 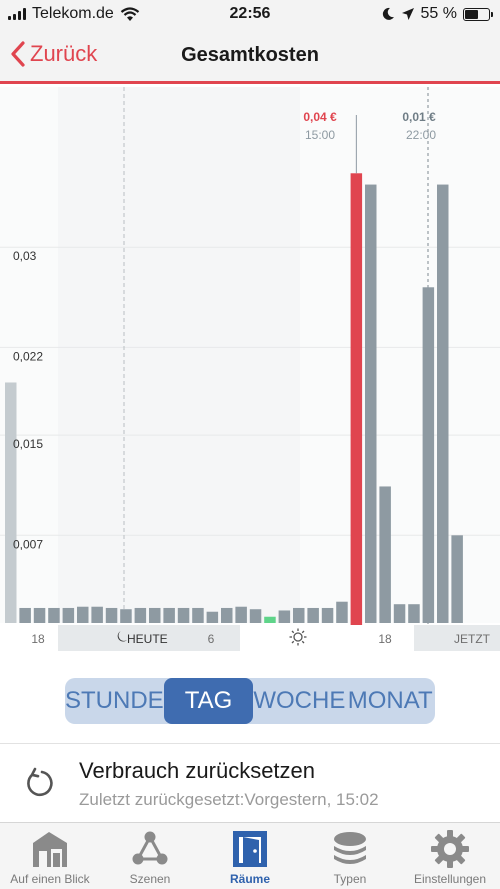 I want to click on chart-bar-highlighted, so click(x=356, y=403).